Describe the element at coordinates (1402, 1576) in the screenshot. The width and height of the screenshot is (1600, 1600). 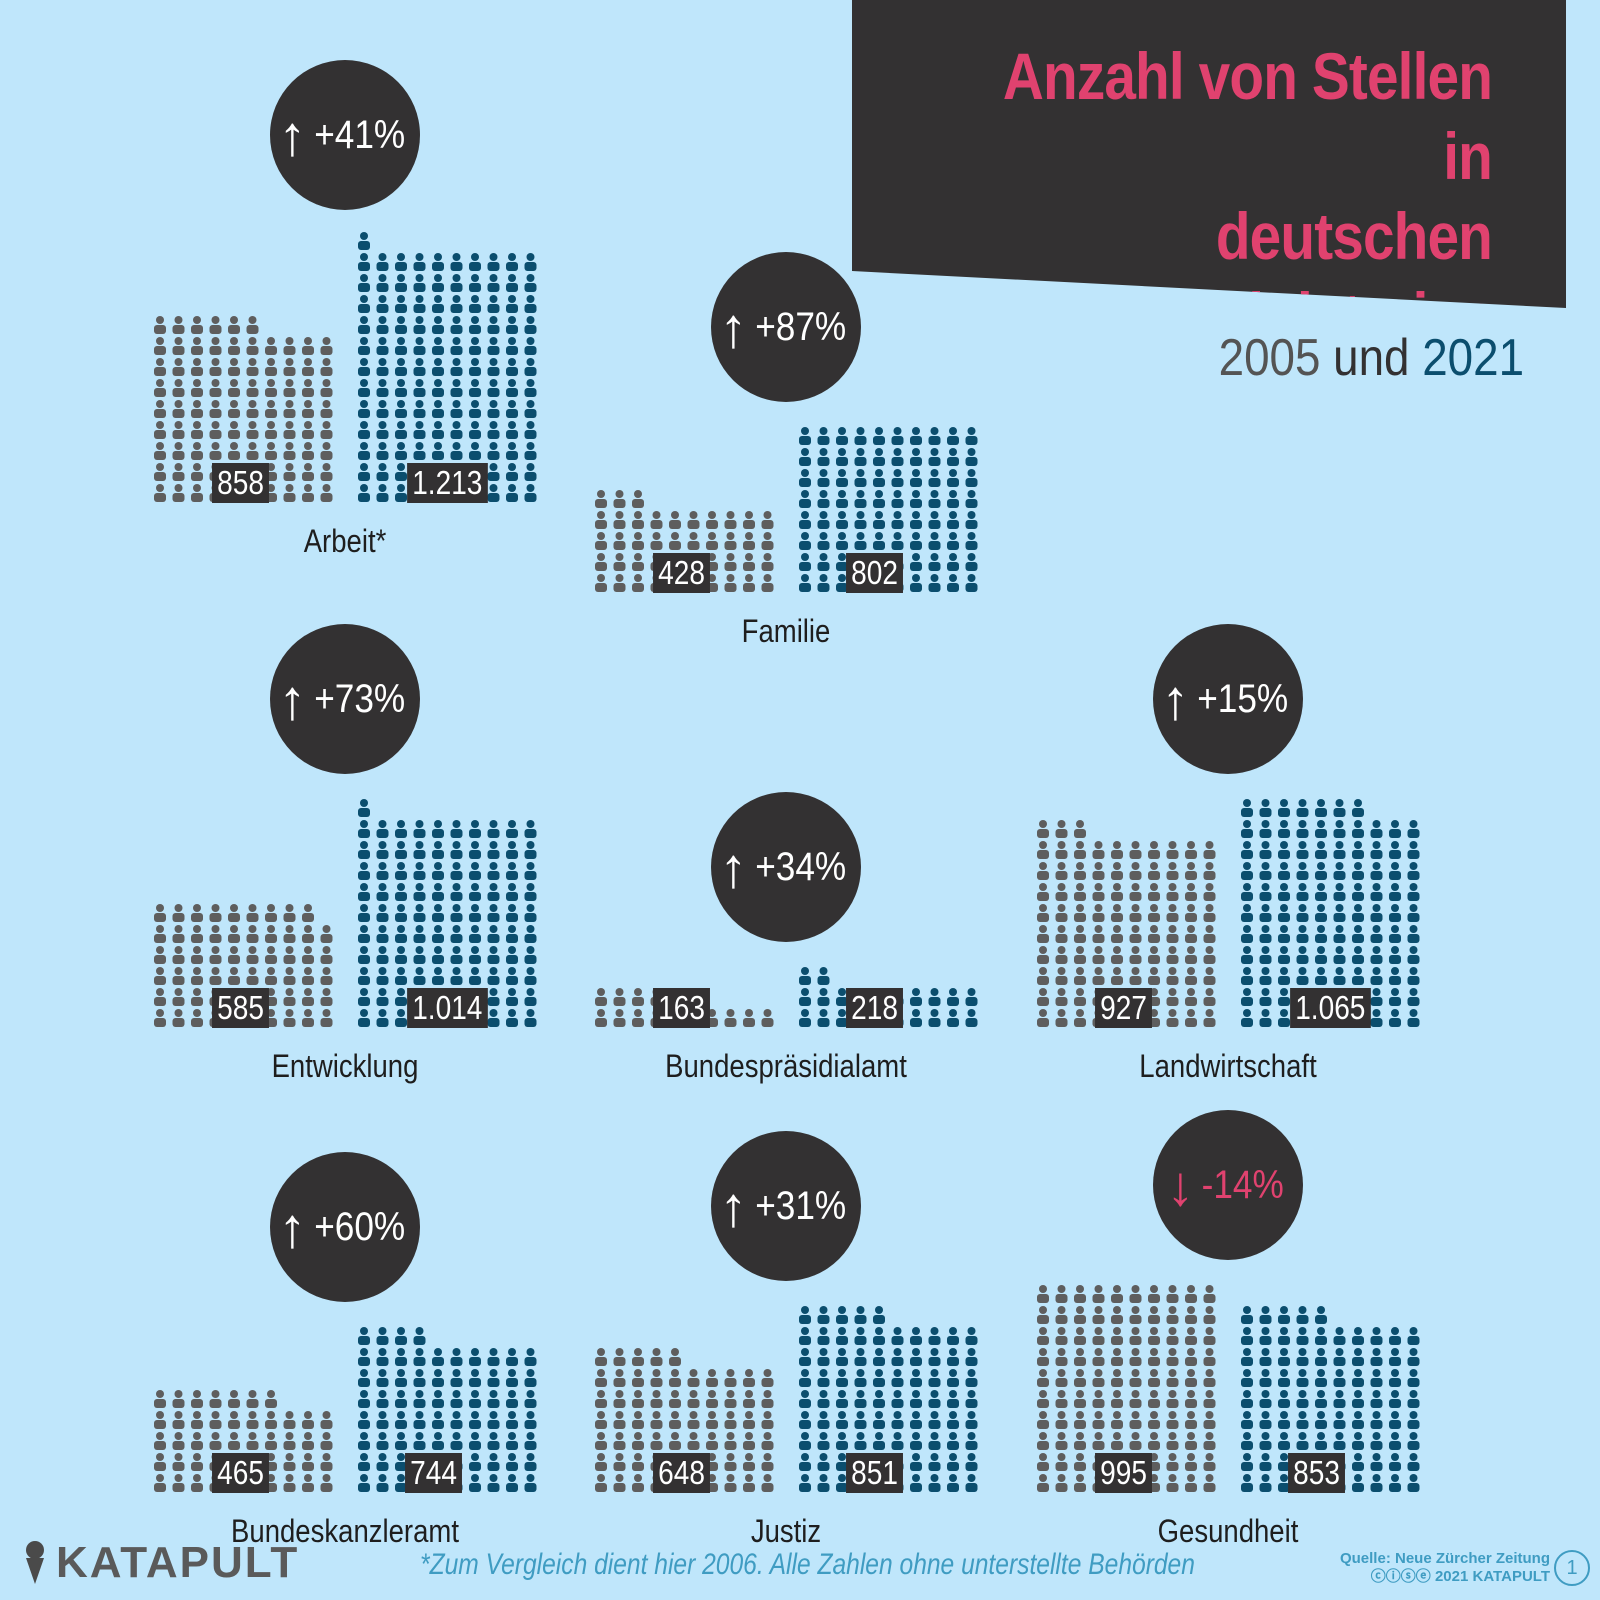
I see `license-icons: ⓒⓘⓢⓔ` at that location.